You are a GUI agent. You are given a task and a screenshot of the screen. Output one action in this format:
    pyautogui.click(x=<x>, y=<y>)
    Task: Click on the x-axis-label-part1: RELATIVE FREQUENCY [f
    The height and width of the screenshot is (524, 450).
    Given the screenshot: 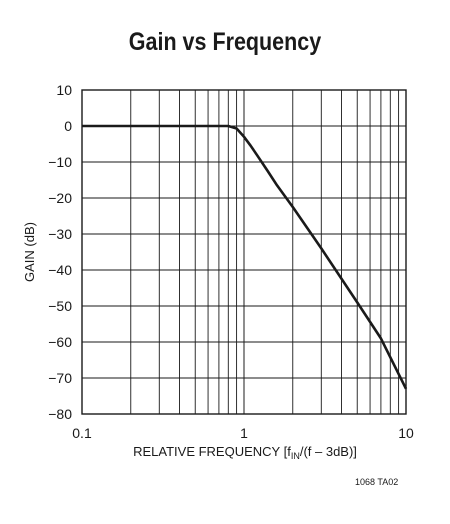 What is the action you would take?
    pyautogui.click(x=212, y=451)
    